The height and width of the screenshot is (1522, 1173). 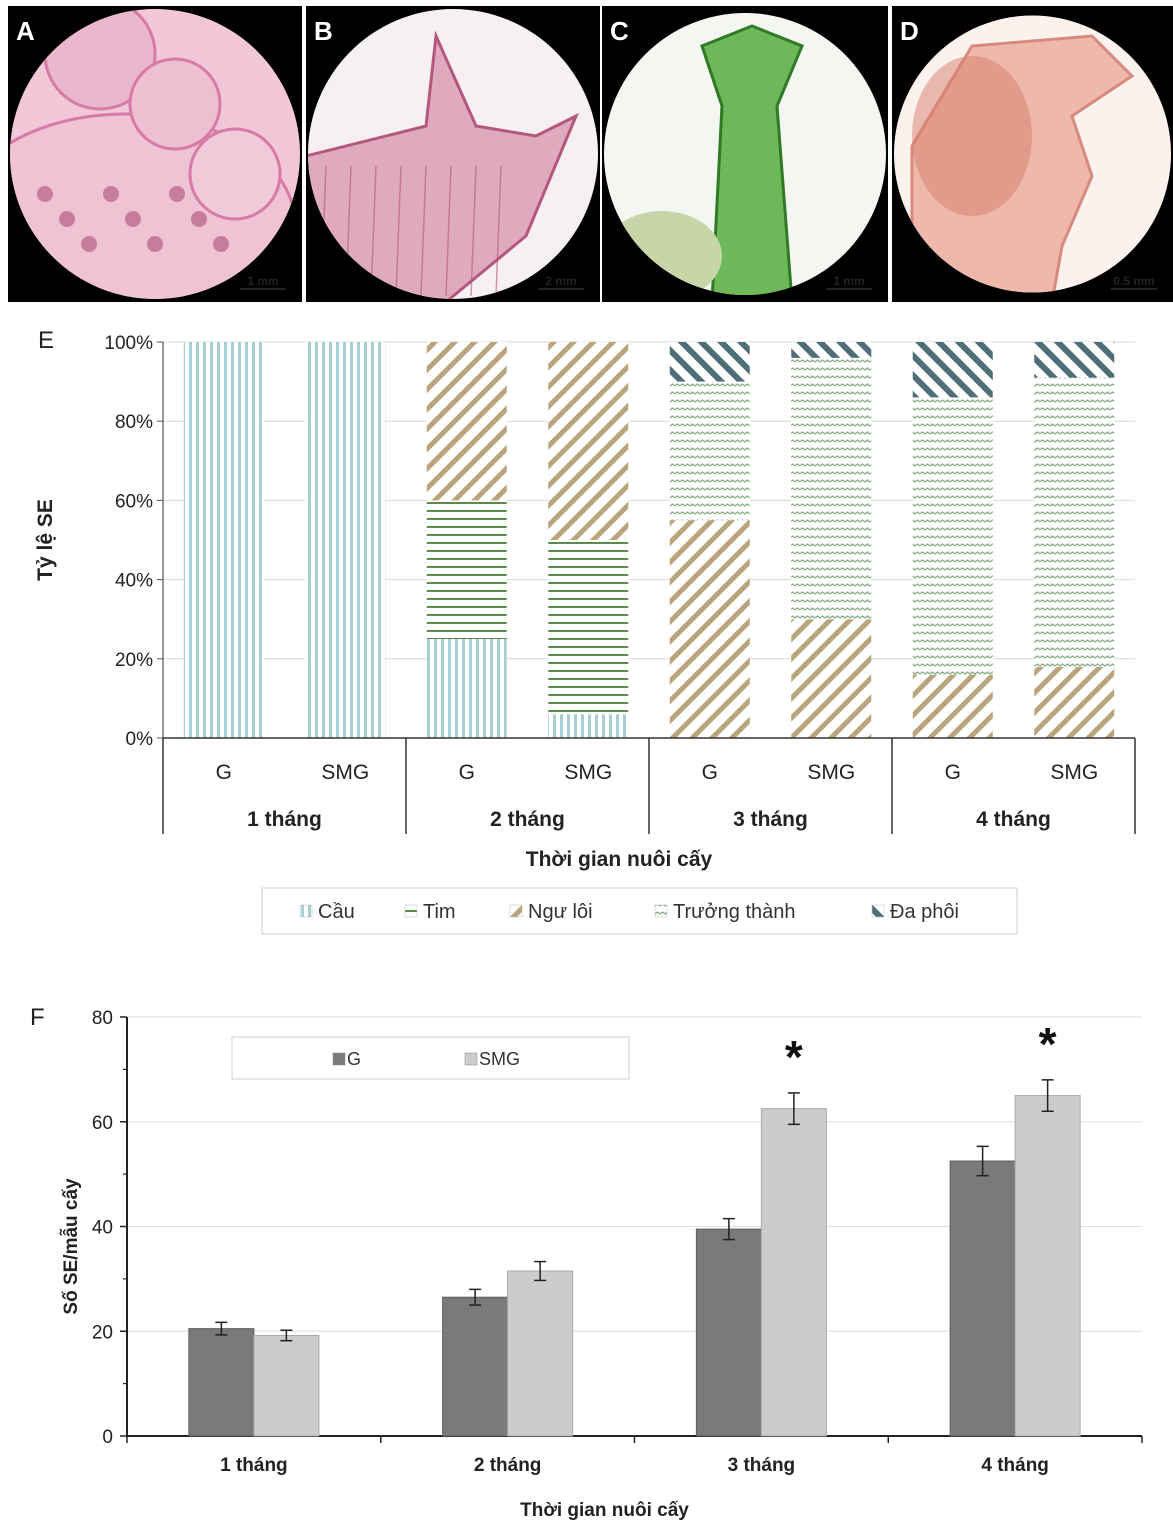 What do you see at coordinates (102, 1332) in the screenshot?
I see `y-tick-label: 20` at bounding box center [102, 1332].